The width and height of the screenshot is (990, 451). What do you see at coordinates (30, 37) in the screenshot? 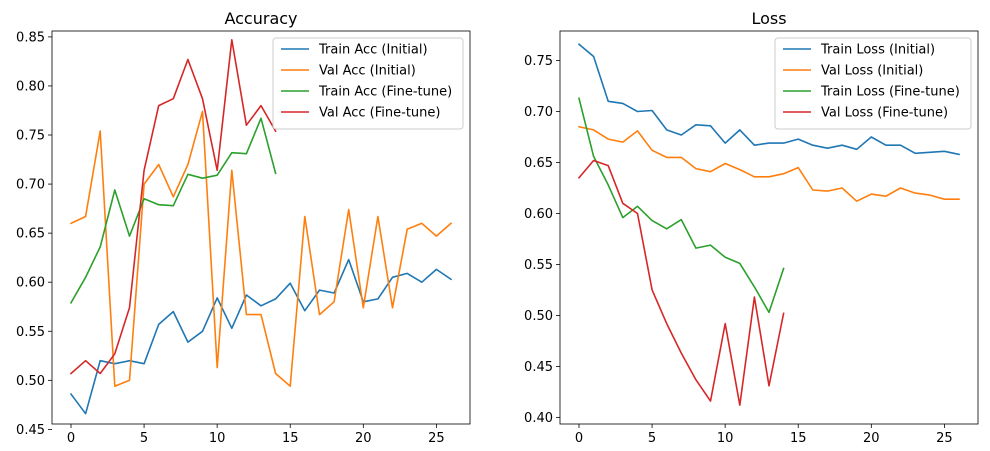
I see `y-tick-label: 0.85` at bounding box center [30, 37].